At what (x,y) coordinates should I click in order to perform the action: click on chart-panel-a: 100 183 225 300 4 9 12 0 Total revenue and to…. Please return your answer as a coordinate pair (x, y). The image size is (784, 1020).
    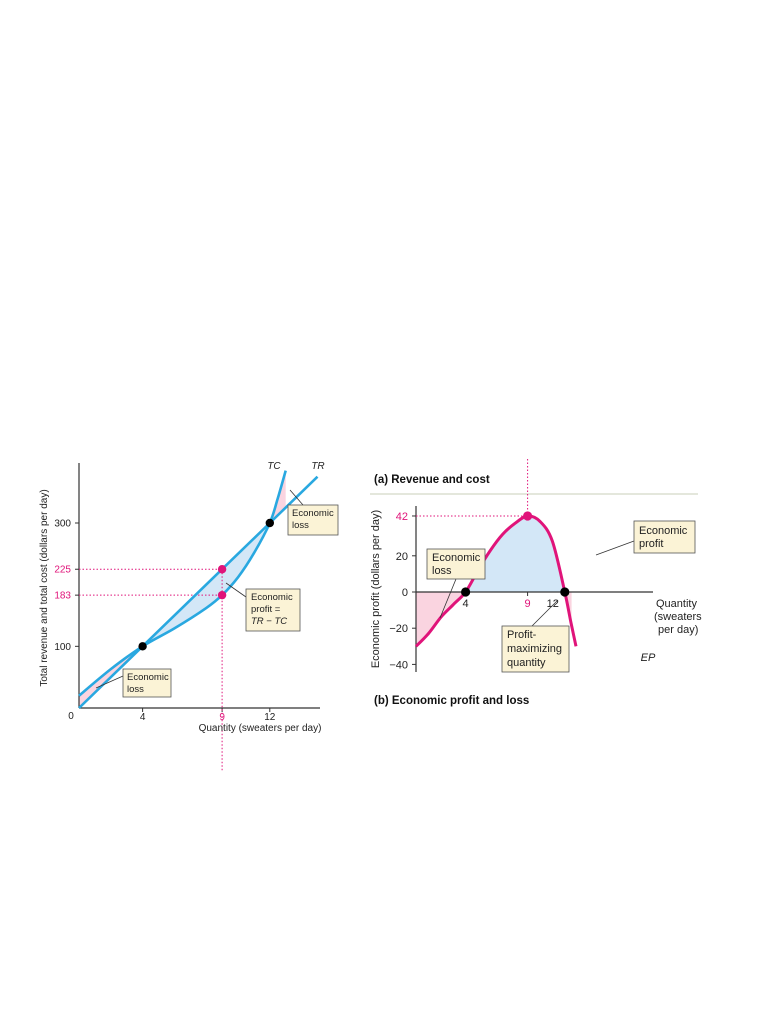
    Looking at the image, I should click on (189, 616).